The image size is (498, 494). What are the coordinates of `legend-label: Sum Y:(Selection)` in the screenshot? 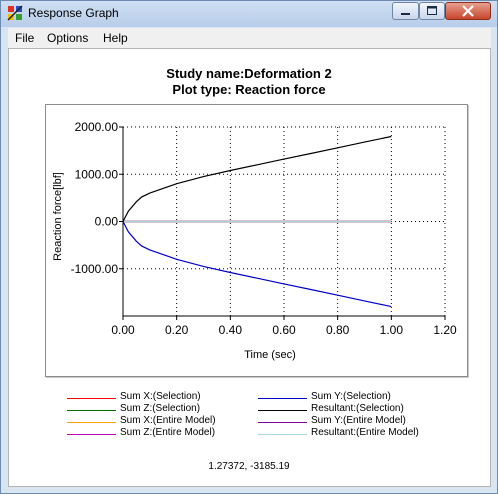 It's located at (351, 396).